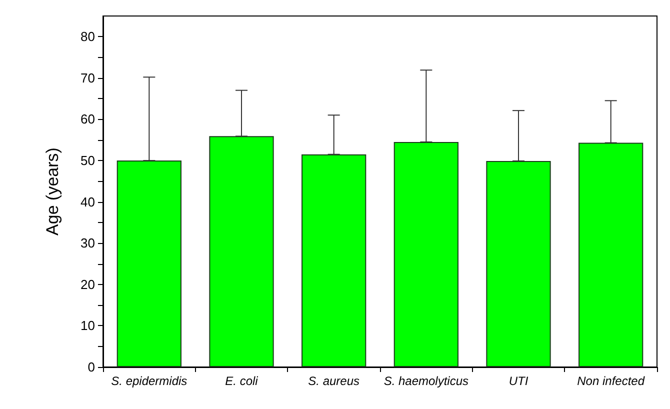  I want to click on y-tick-label: 0, so click(91, 367).